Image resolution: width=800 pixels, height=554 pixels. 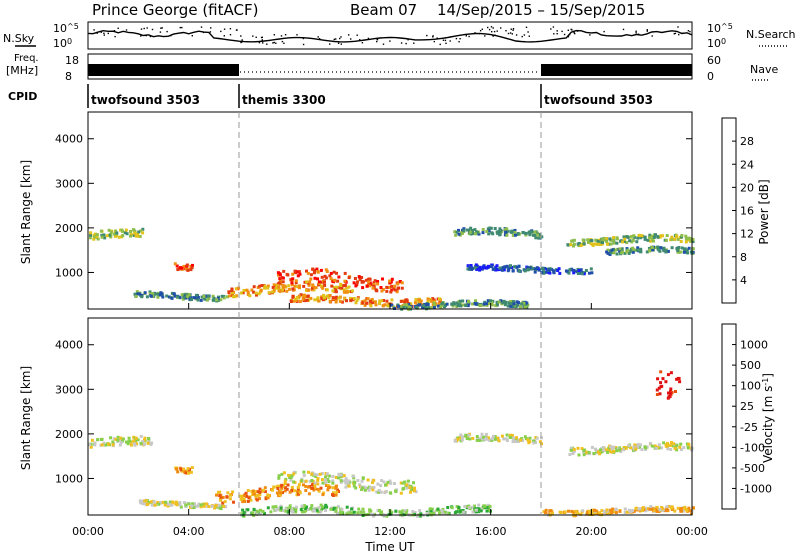 I want to click on freq-label: Freq., so click(x=26, y=58).